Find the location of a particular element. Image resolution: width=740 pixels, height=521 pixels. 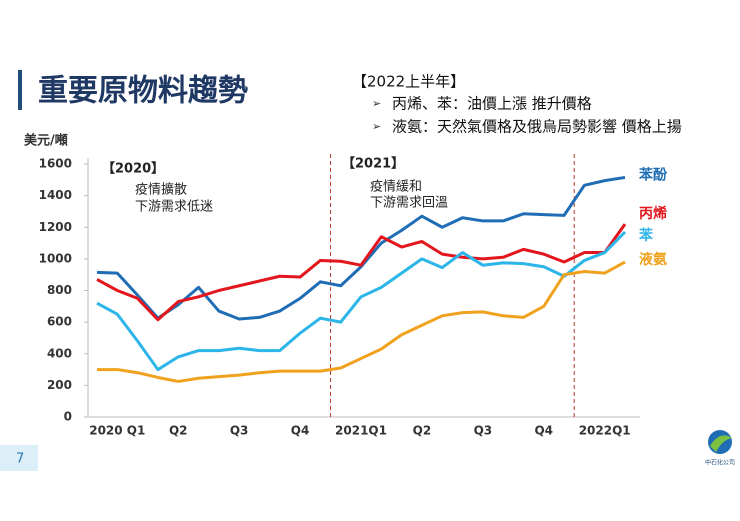

y-axis-label: 美元/噸 is located at coordinates (46, 141).